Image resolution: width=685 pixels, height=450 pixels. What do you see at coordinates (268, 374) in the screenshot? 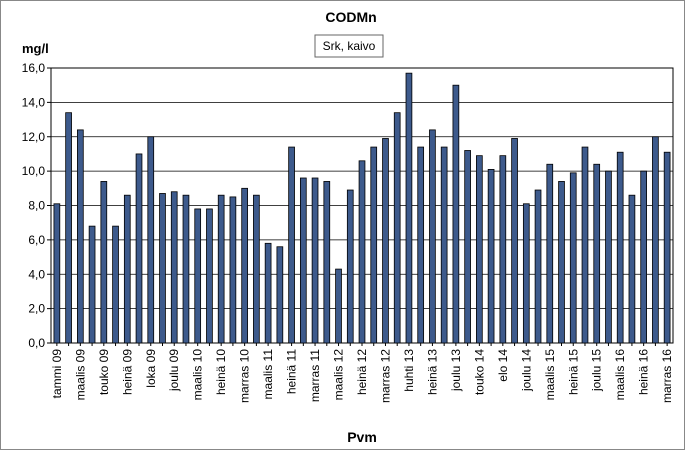
I see `x-tick-label: maalis 11` at bounding box center [268, 374].